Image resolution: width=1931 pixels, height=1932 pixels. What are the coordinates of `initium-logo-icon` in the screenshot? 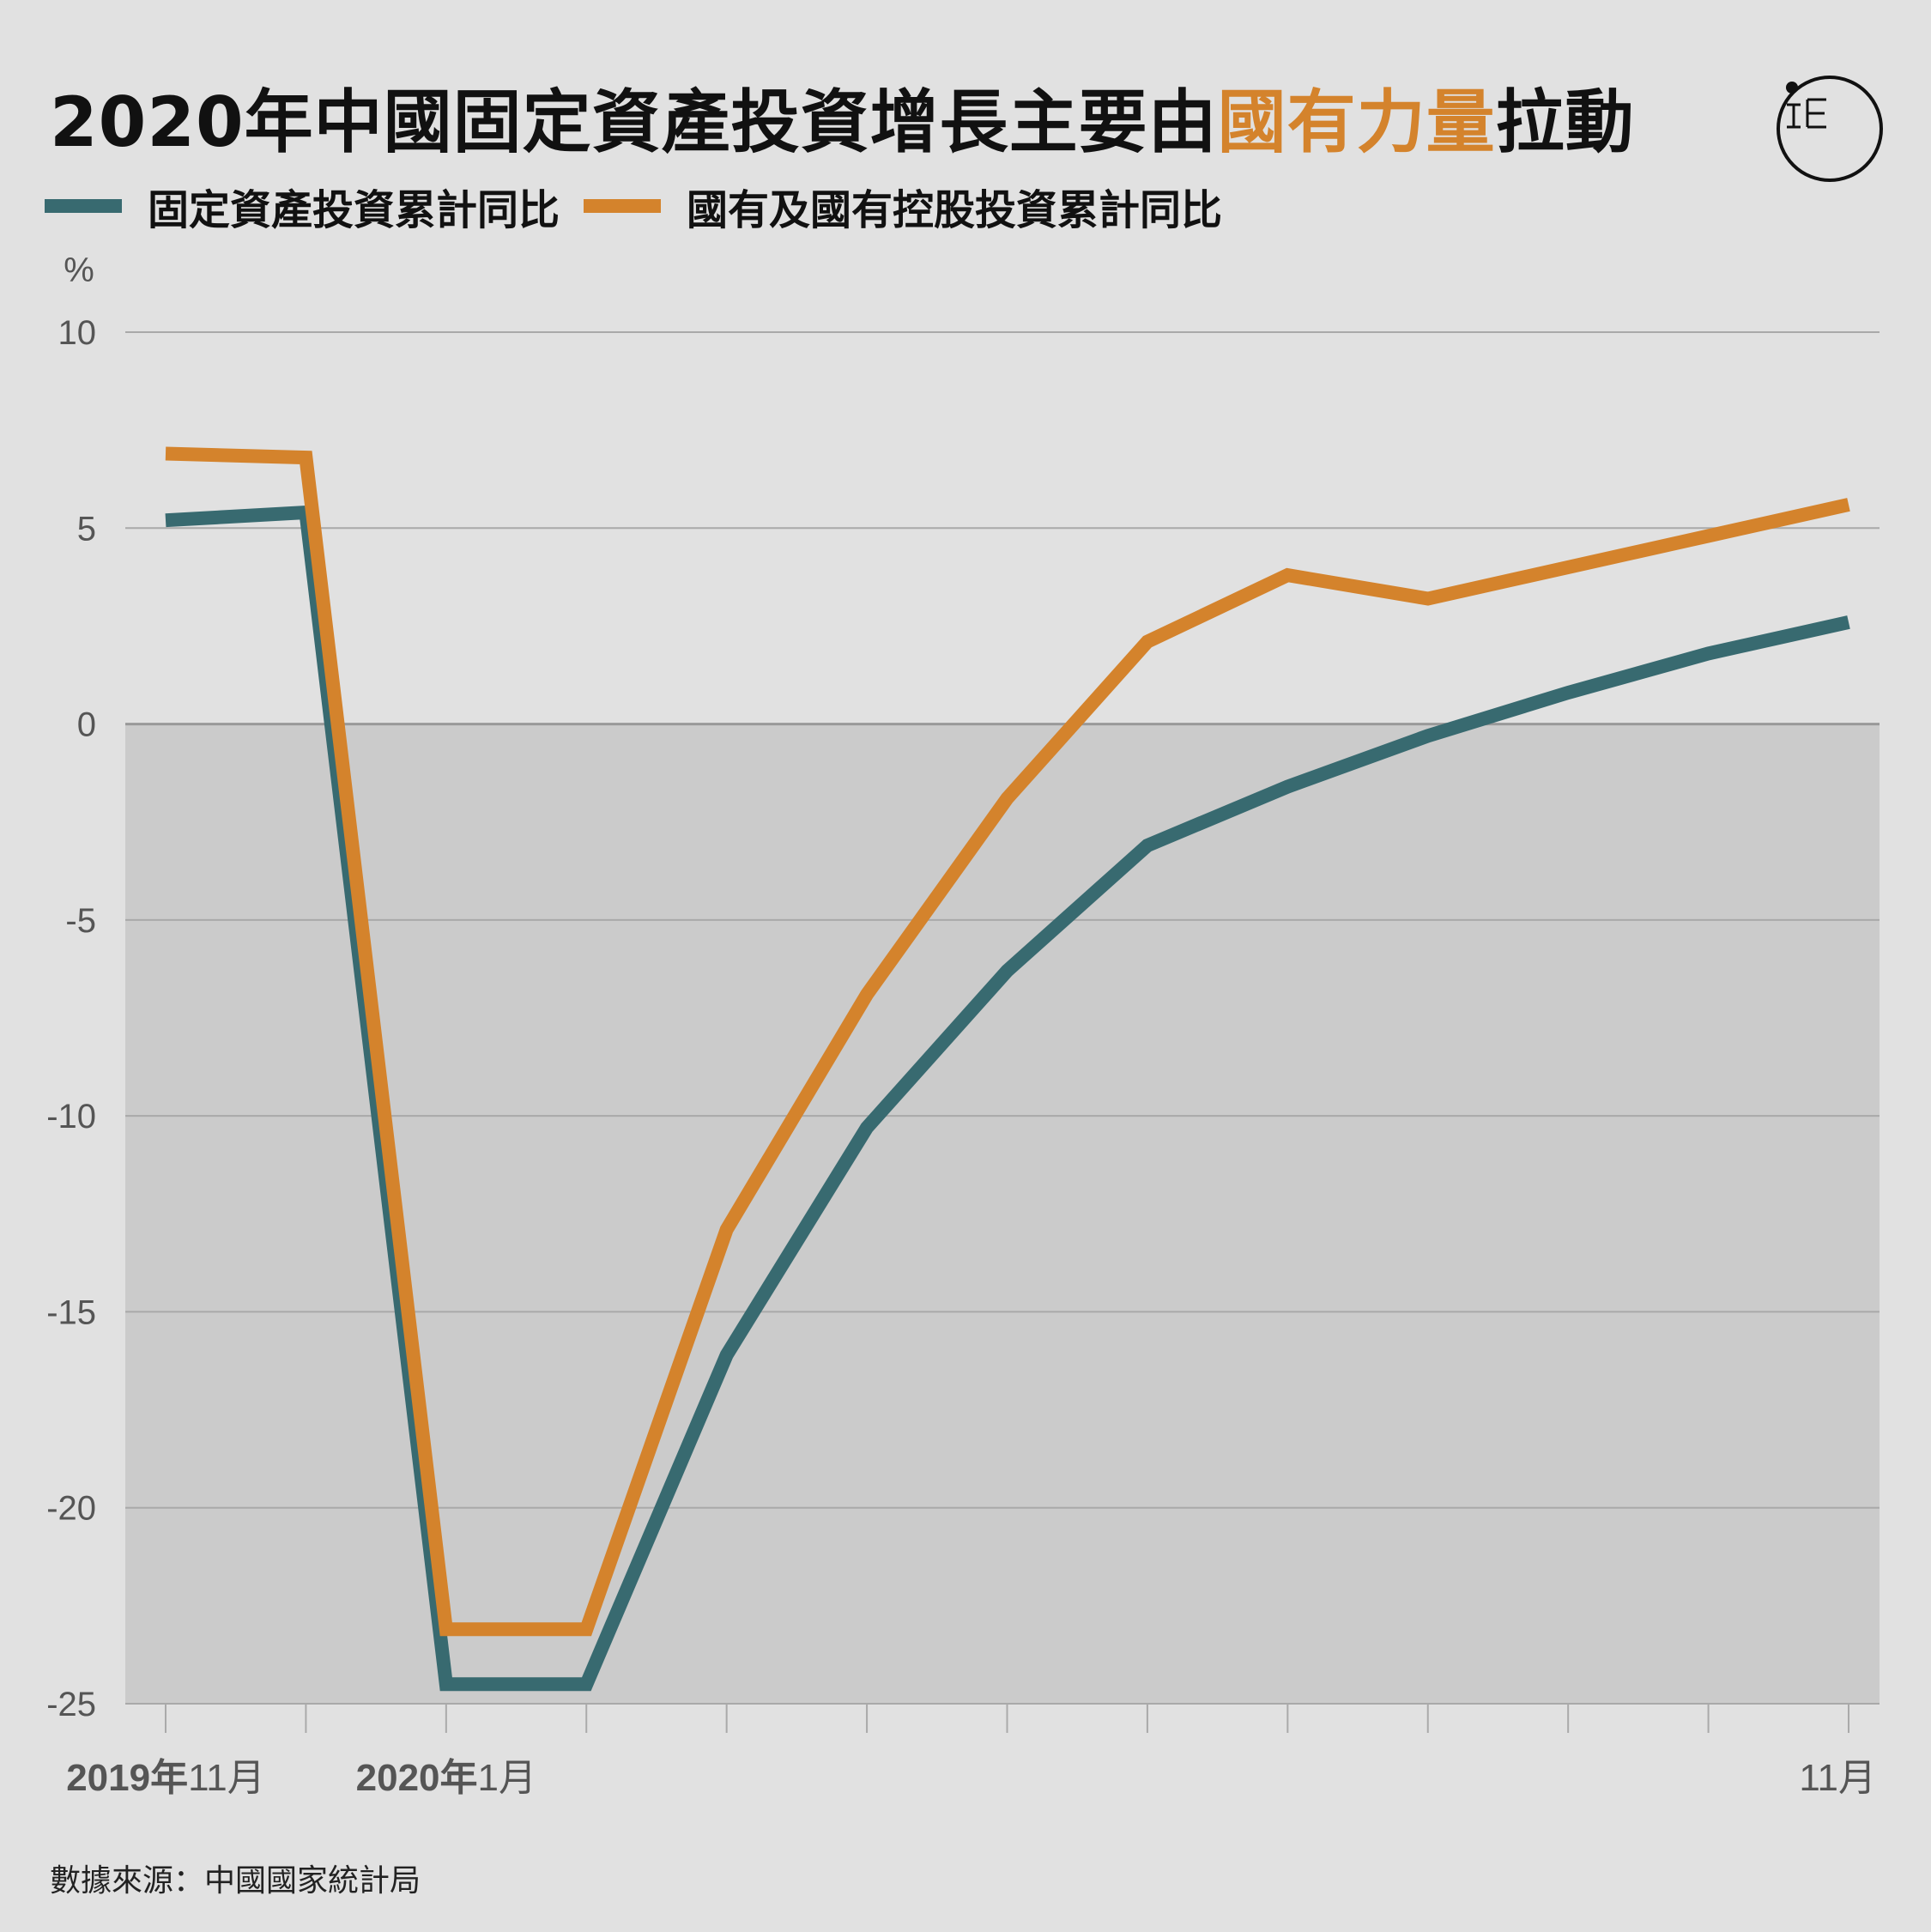 It's located at (1830, 129).